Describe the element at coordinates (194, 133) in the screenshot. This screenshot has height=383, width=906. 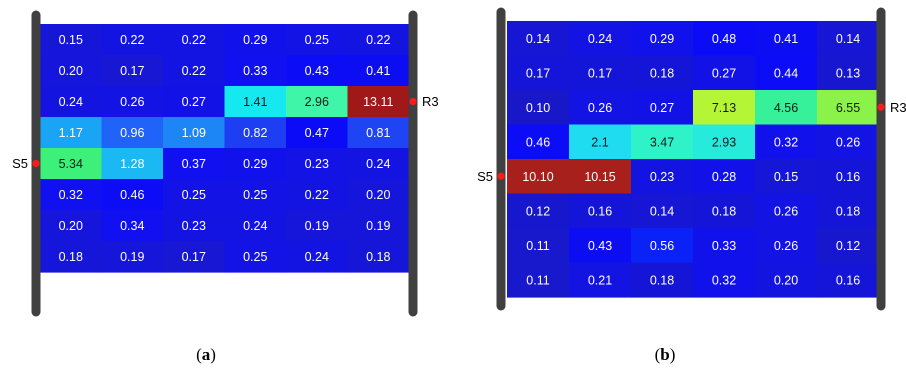
I see `cell-value-label: 1.09` at that location.